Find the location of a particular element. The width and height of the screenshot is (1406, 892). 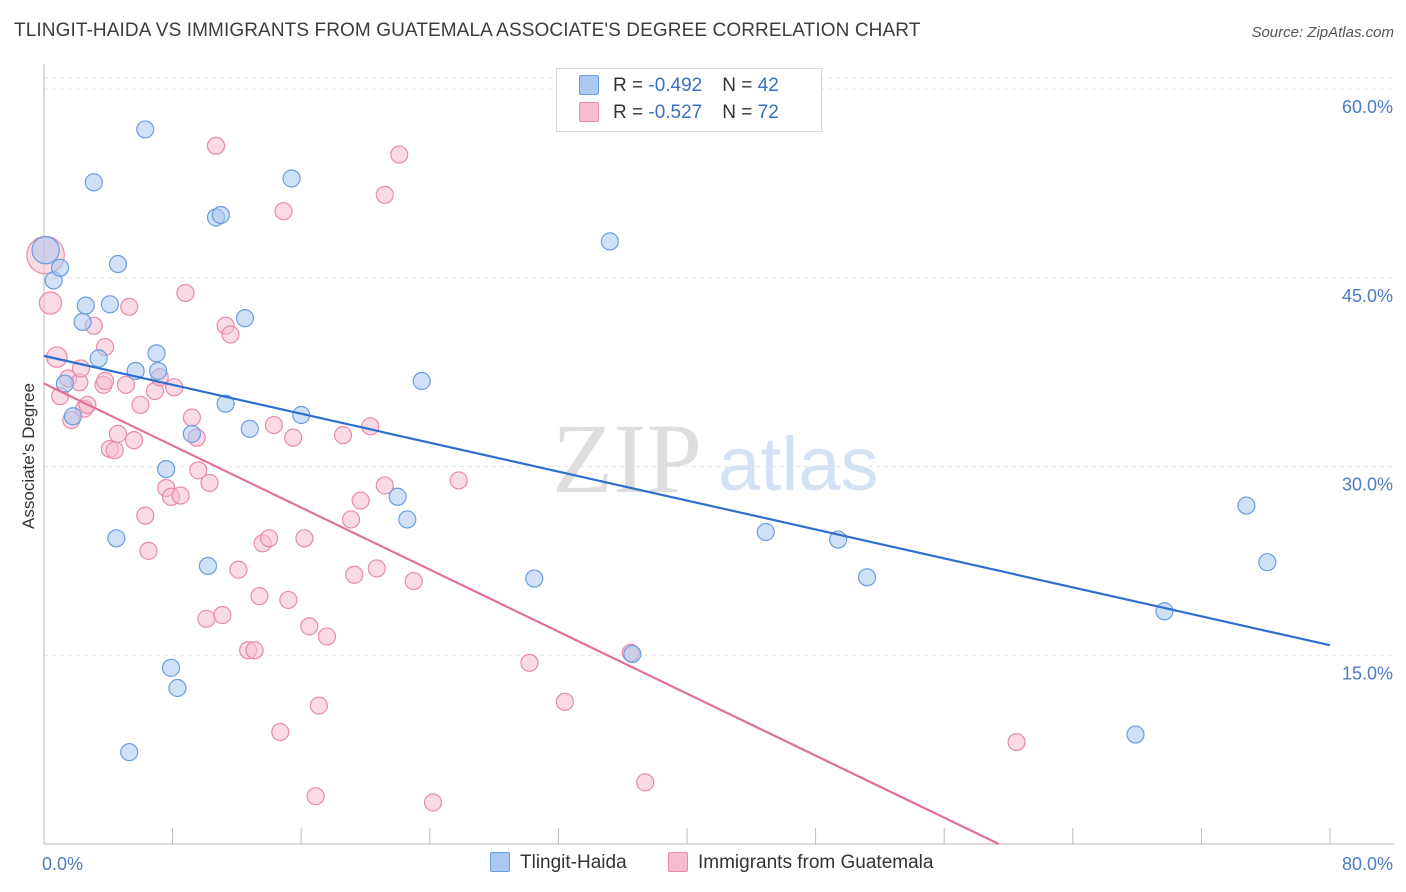

legend-swatch-blue is located at coordinates (589, 85).